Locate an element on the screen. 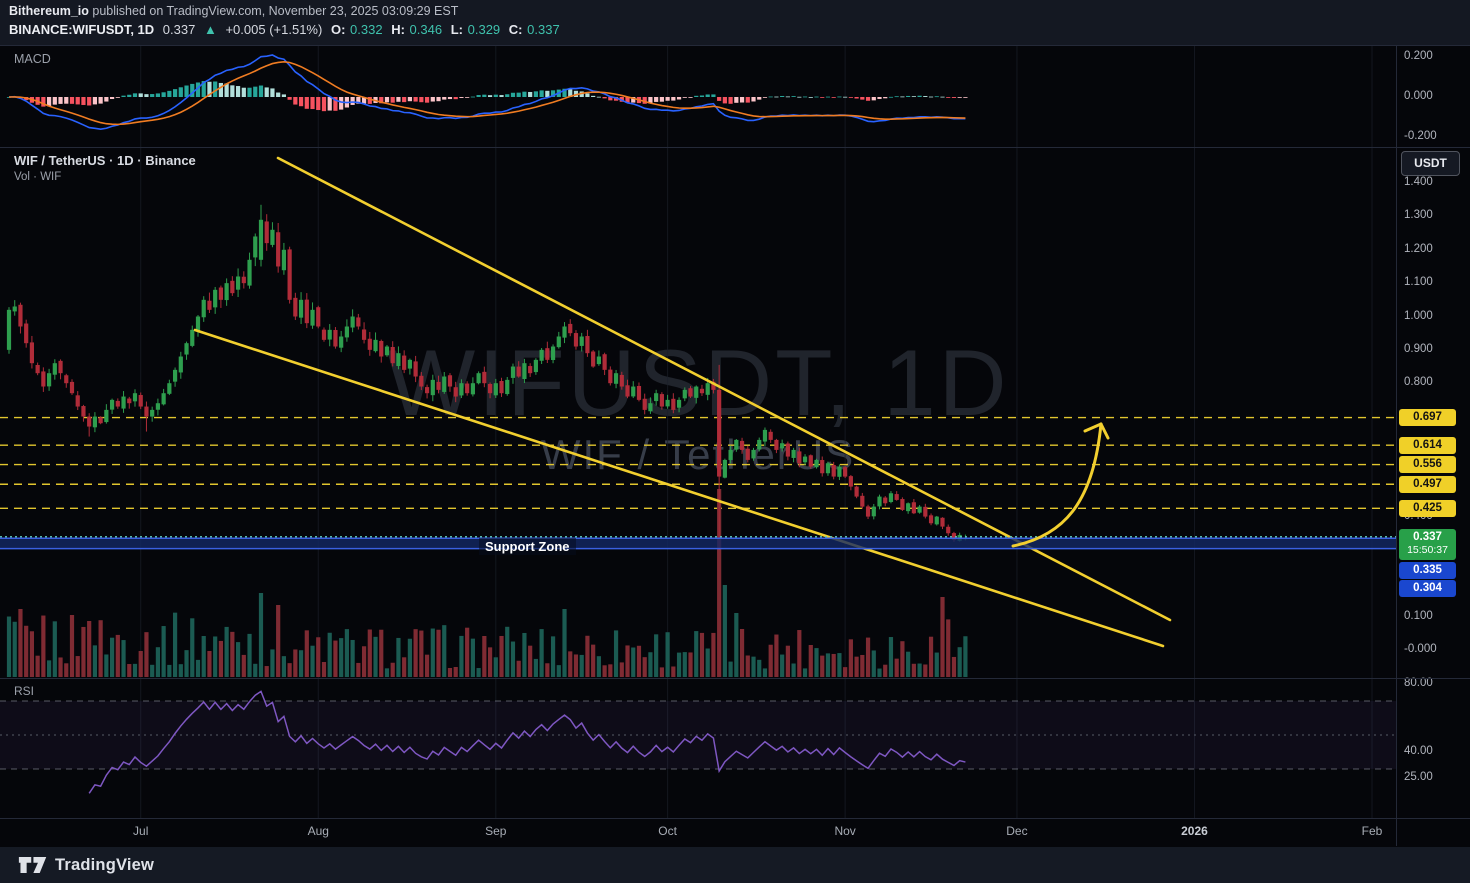 The image size is (1470, 883). breakout-arrow-head is located at coordinates (1104, 431).